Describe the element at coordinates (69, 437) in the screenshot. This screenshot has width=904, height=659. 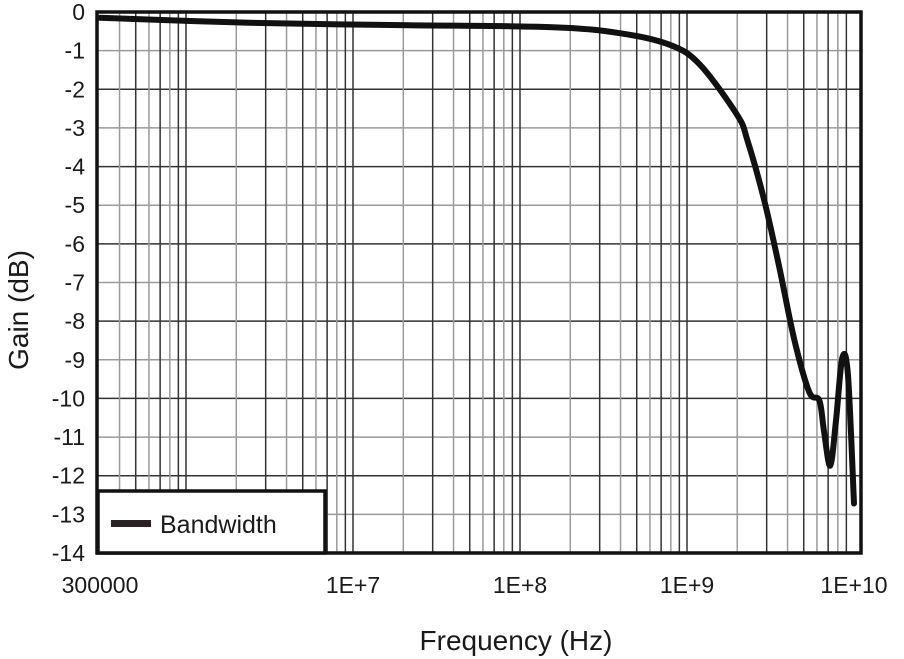
I see `y-tick-label: -11` at that location.